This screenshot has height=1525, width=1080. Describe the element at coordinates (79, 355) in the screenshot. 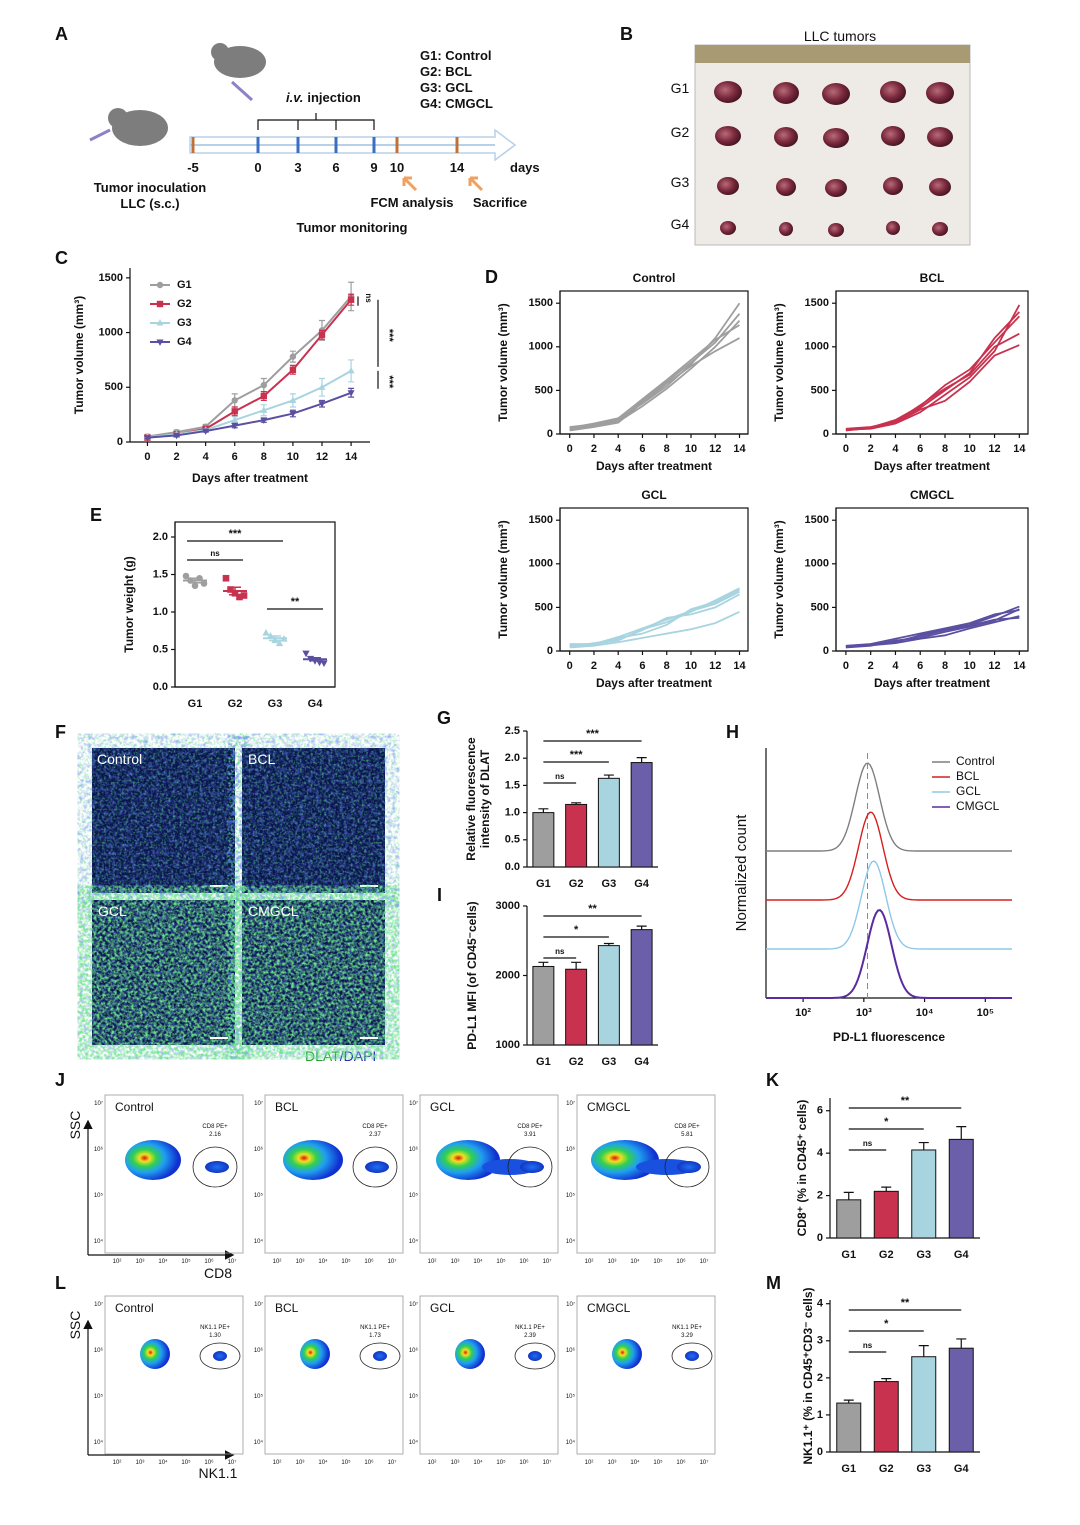

I see `y-axis-label: Tumor volume (mm³)` at that location.